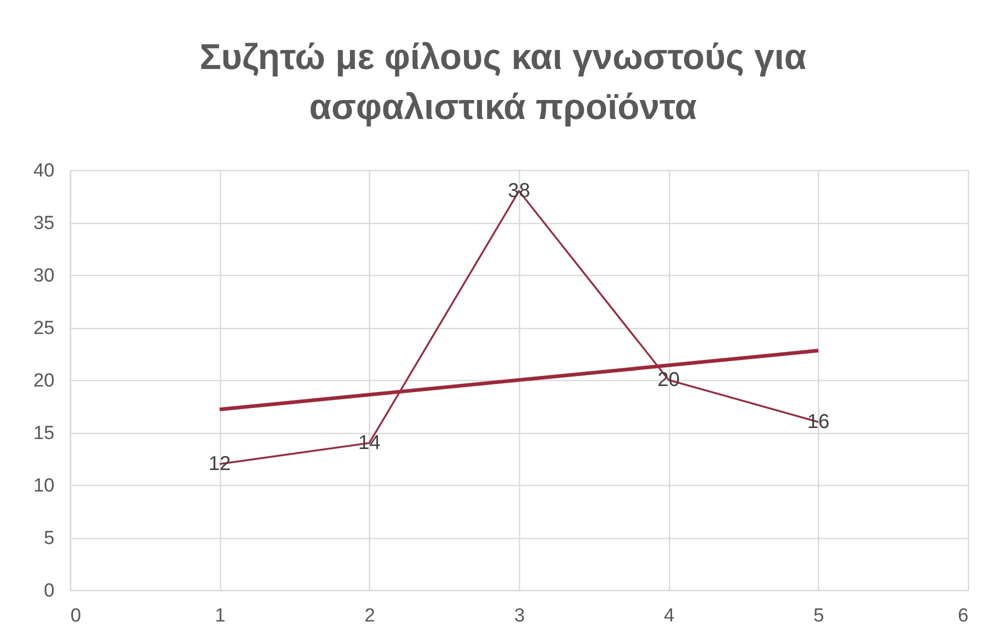  Describe the element at coordinates (76, 616) in the screenshot. I see `x-tick-label: 0` at that location.